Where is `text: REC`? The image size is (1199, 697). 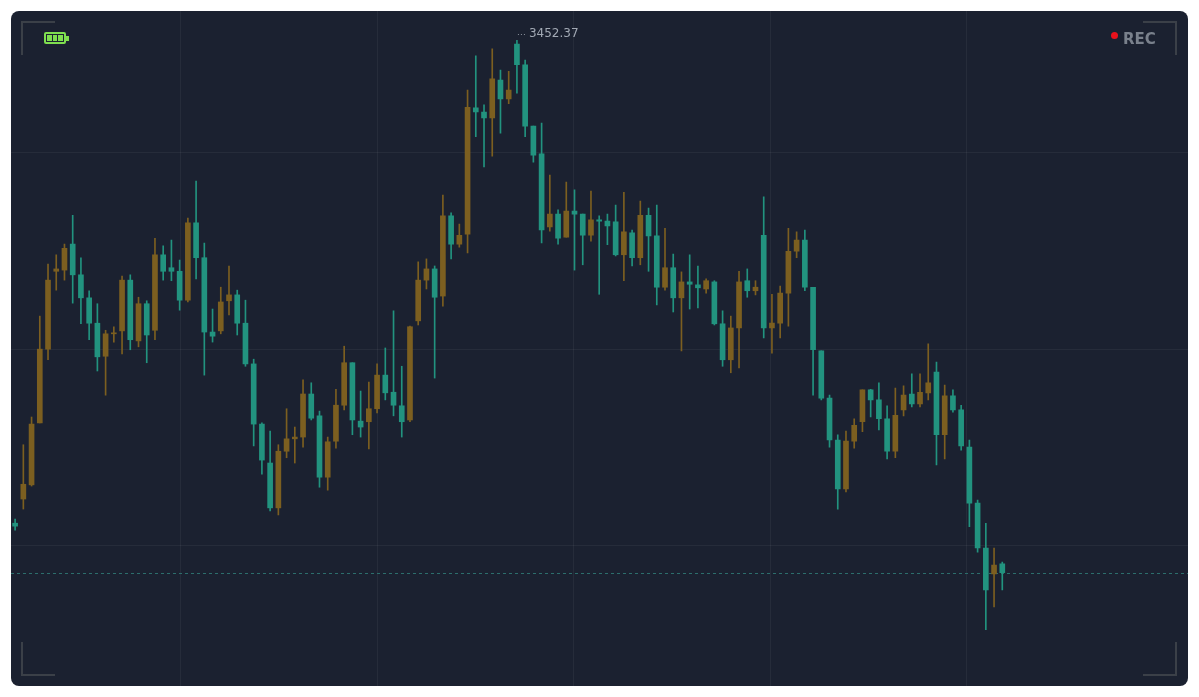
text: REC is located at coordinates (1139, 39).